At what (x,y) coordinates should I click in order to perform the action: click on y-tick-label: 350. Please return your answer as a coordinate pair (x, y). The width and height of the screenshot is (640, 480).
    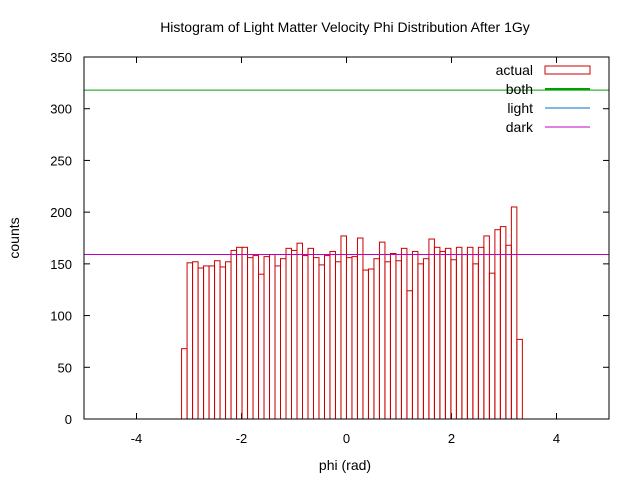
    Looking at the image, I should click on (61, 57).